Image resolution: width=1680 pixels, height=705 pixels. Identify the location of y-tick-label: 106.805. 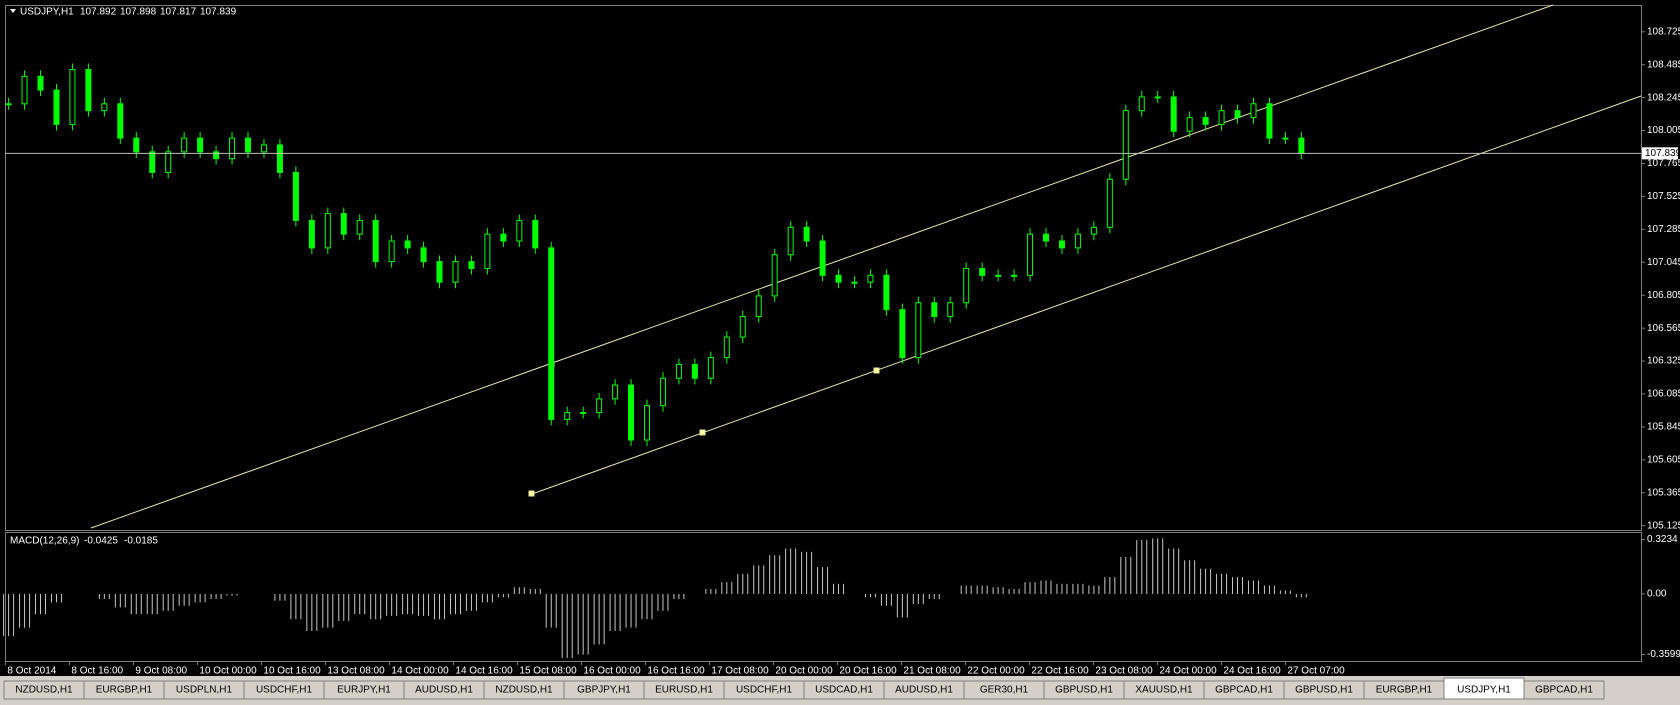
(1663, 295).